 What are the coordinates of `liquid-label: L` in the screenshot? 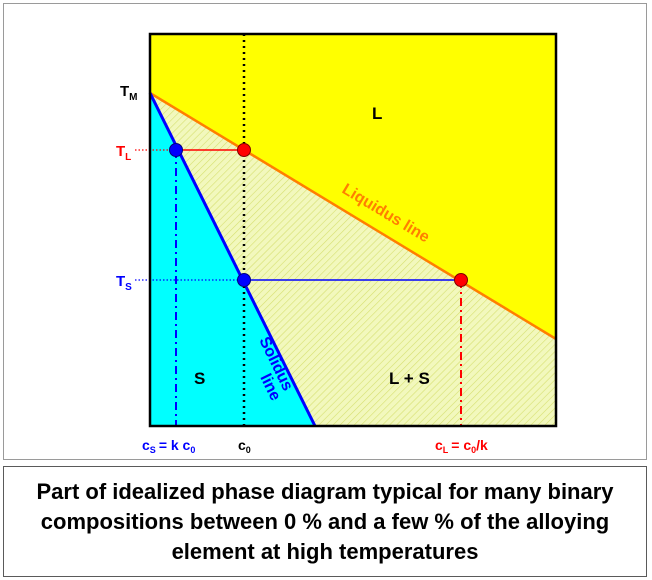 It's located at (377, 113).